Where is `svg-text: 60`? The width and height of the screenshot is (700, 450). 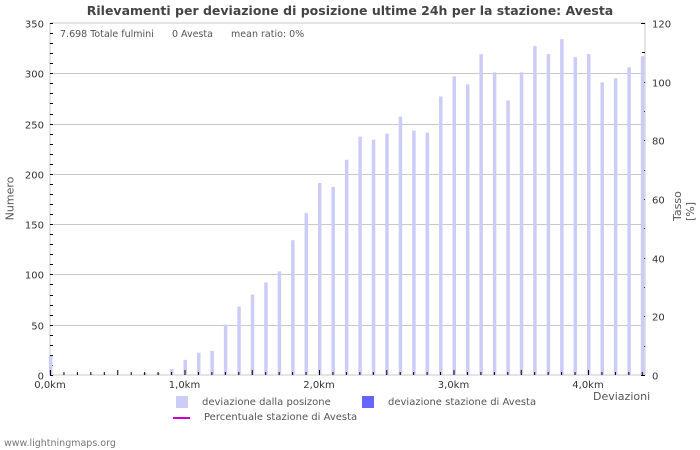 svg-text: 60 is located at coordinates (658, 201).